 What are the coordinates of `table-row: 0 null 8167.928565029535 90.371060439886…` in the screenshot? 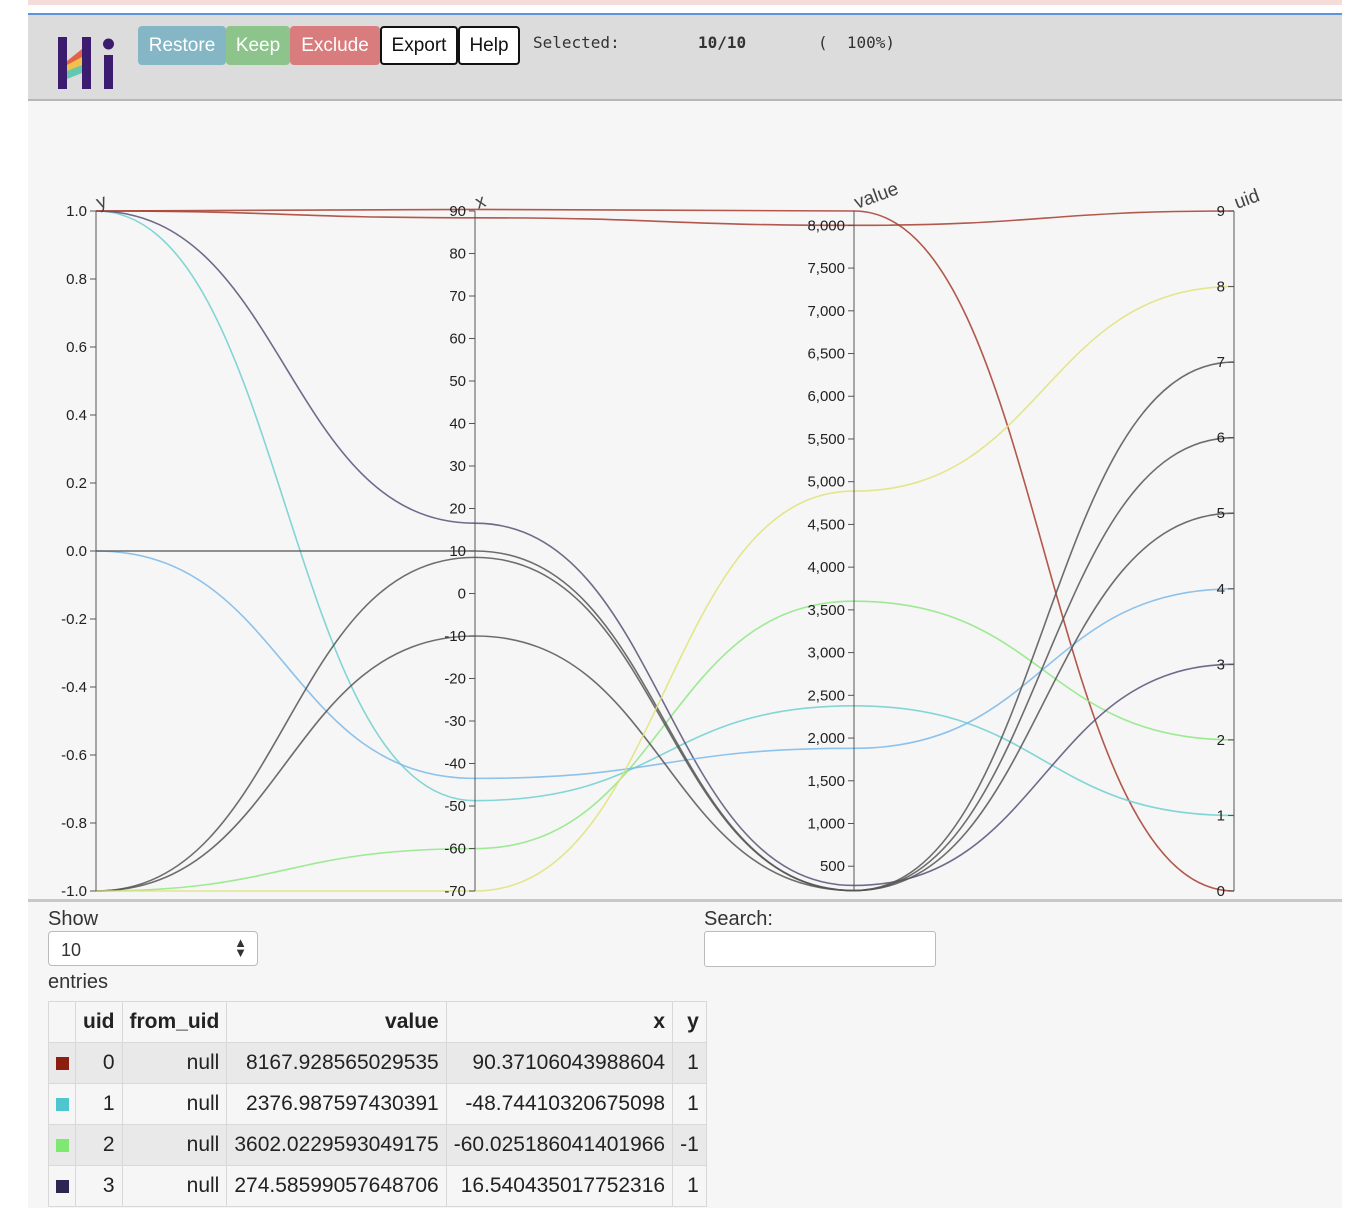 It's located at (377, 1063).